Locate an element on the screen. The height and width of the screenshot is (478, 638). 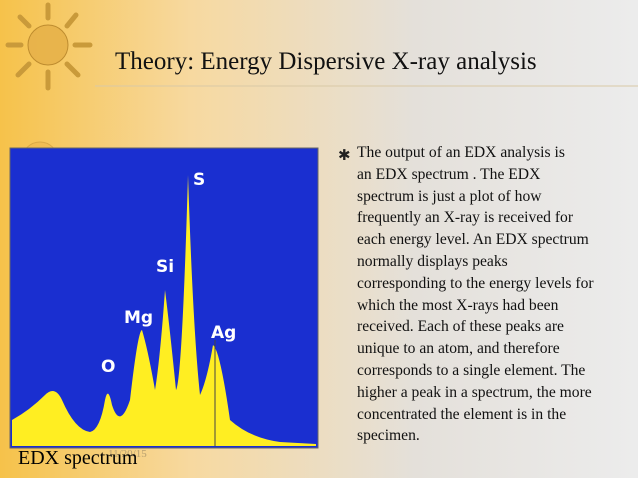
peak-label: S is located at coordinates (199, 180).